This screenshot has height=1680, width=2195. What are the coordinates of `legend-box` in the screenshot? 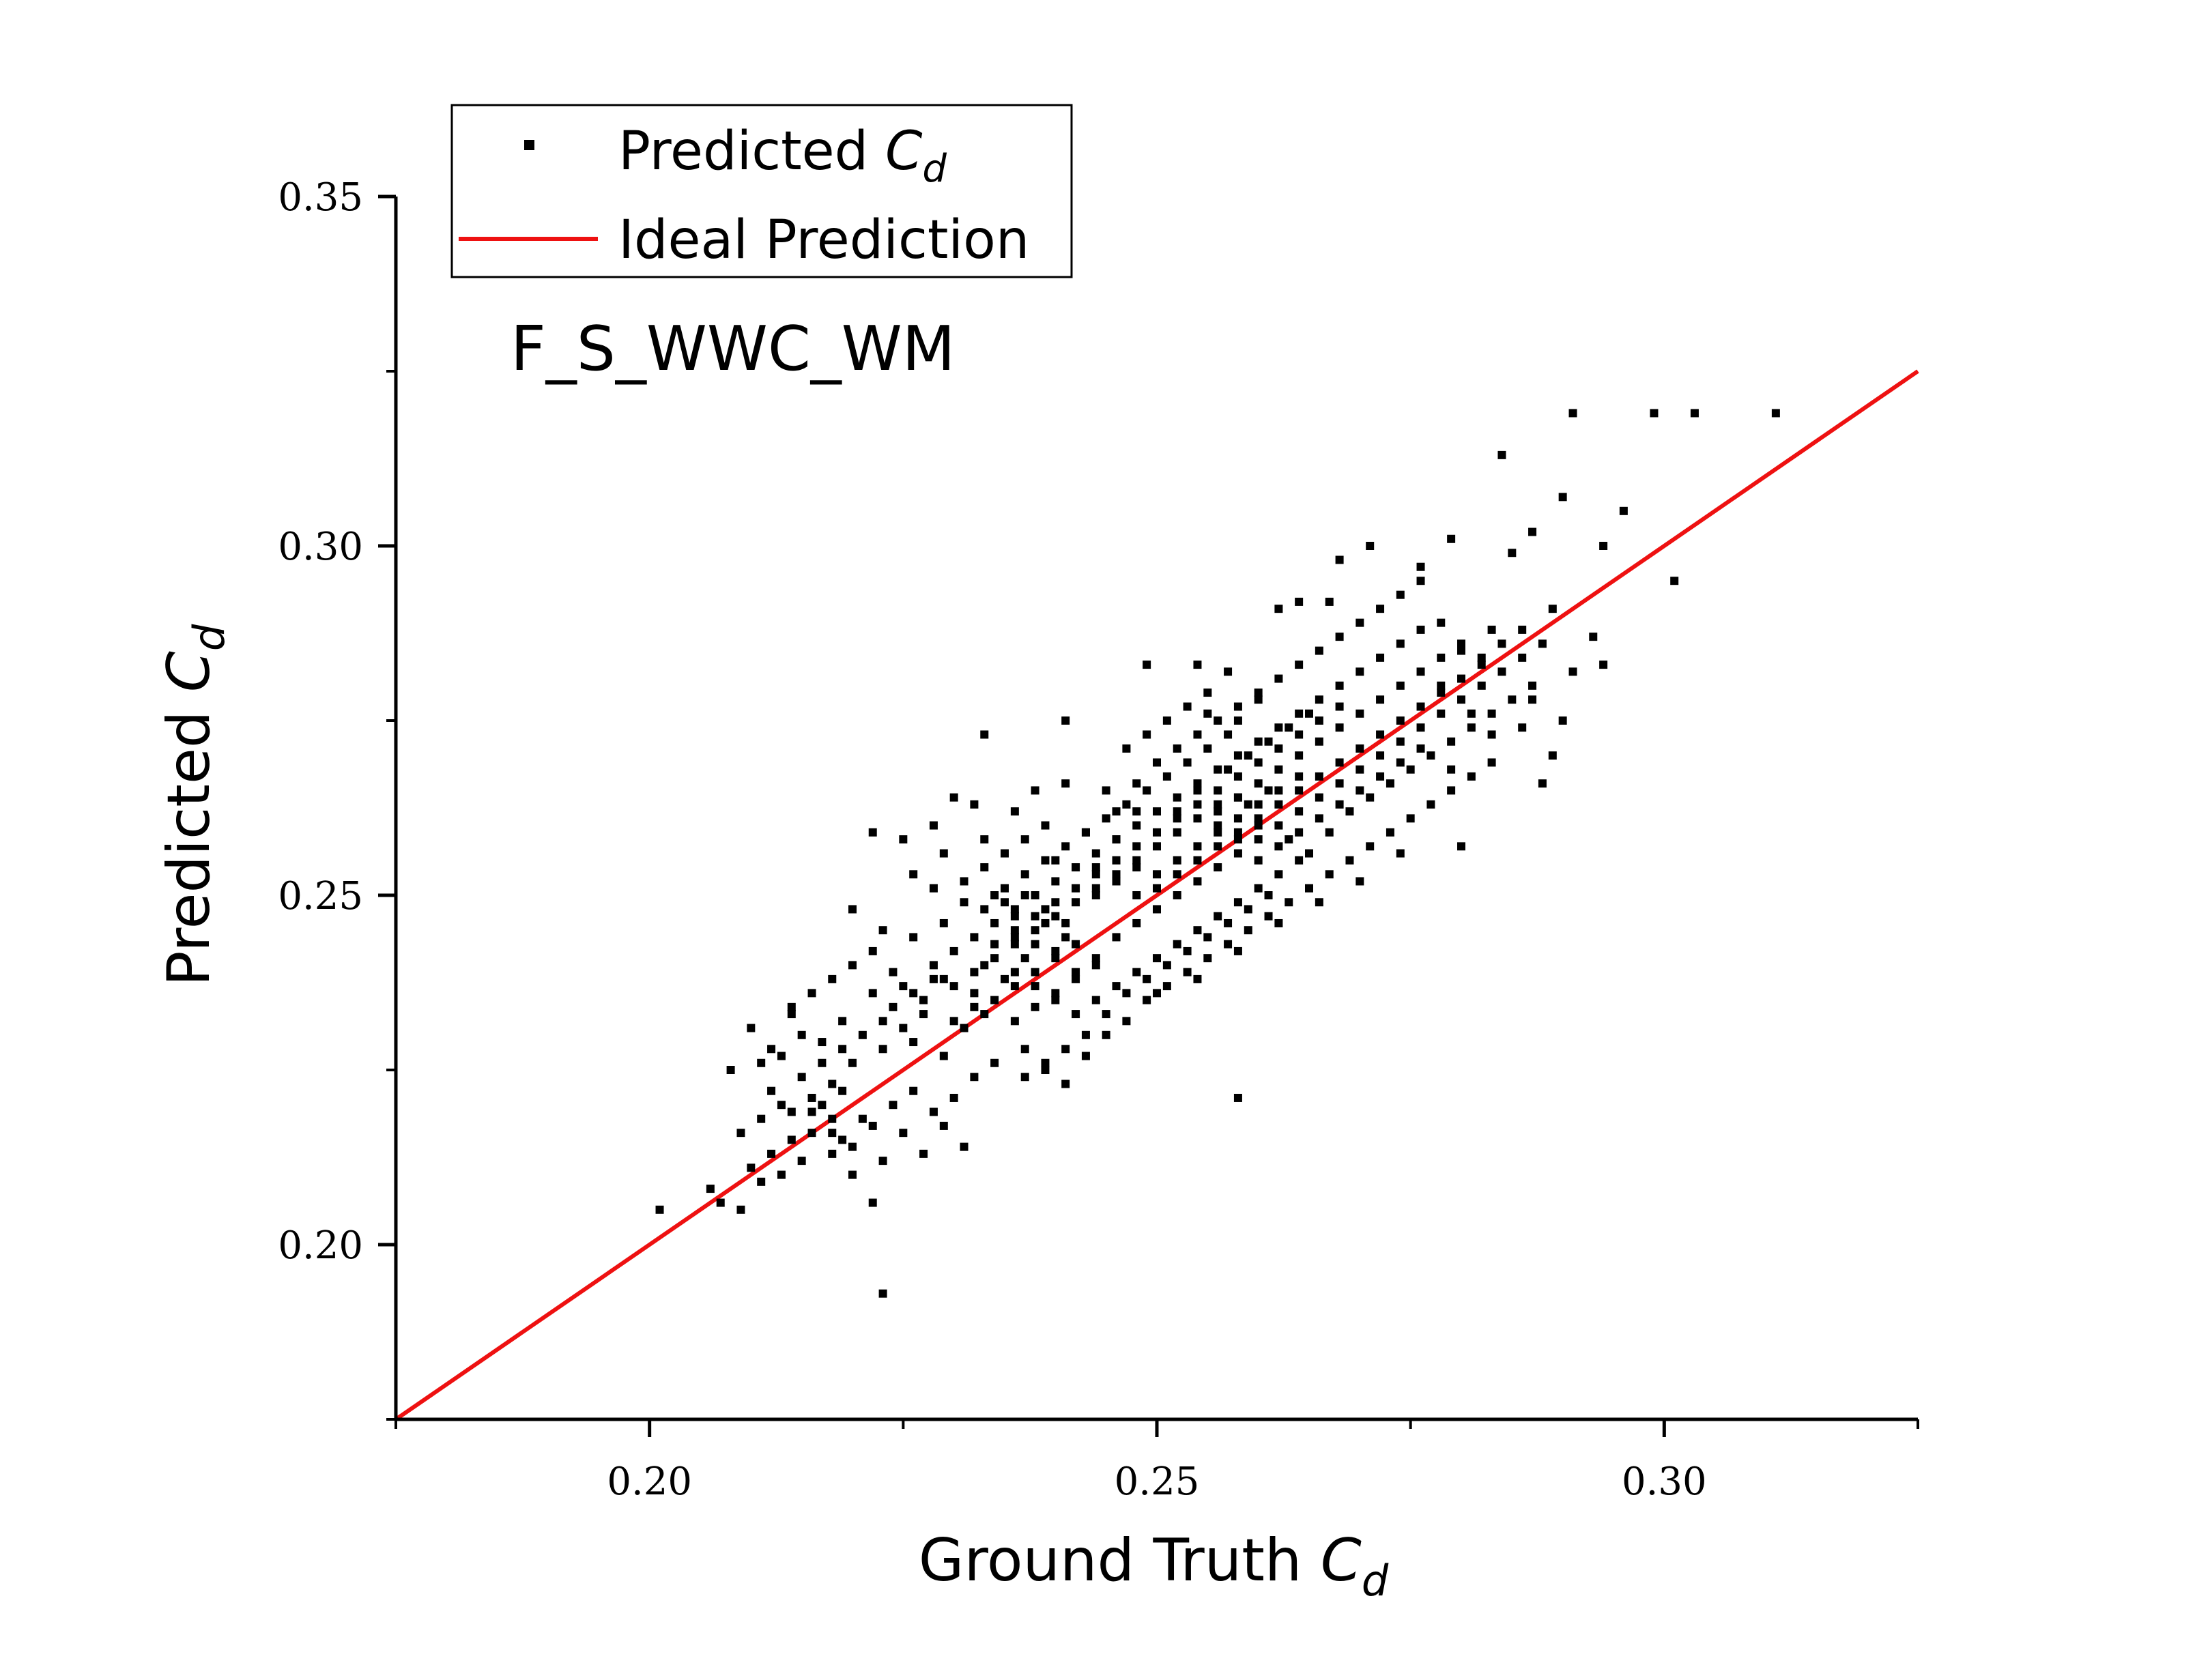 It's located at (761, 191).